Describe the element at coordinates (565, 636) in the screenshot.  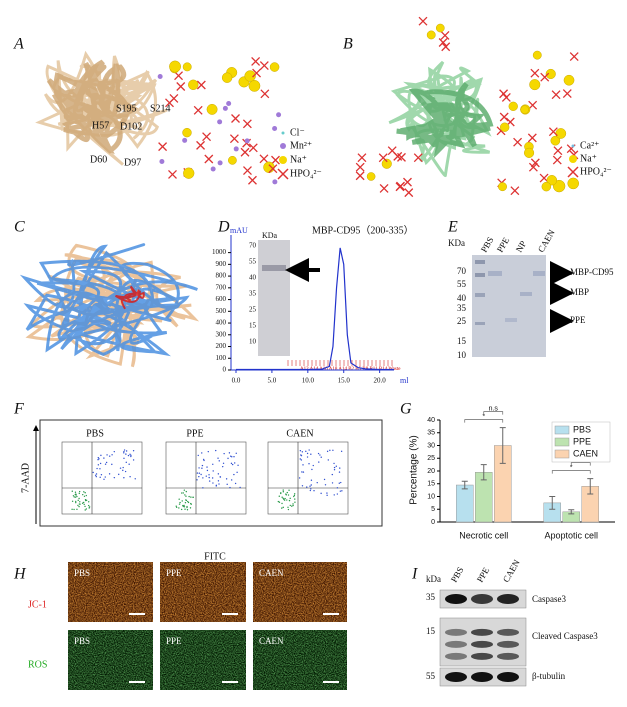
I see `protein-label: Cleaved Caspase3` at that location.